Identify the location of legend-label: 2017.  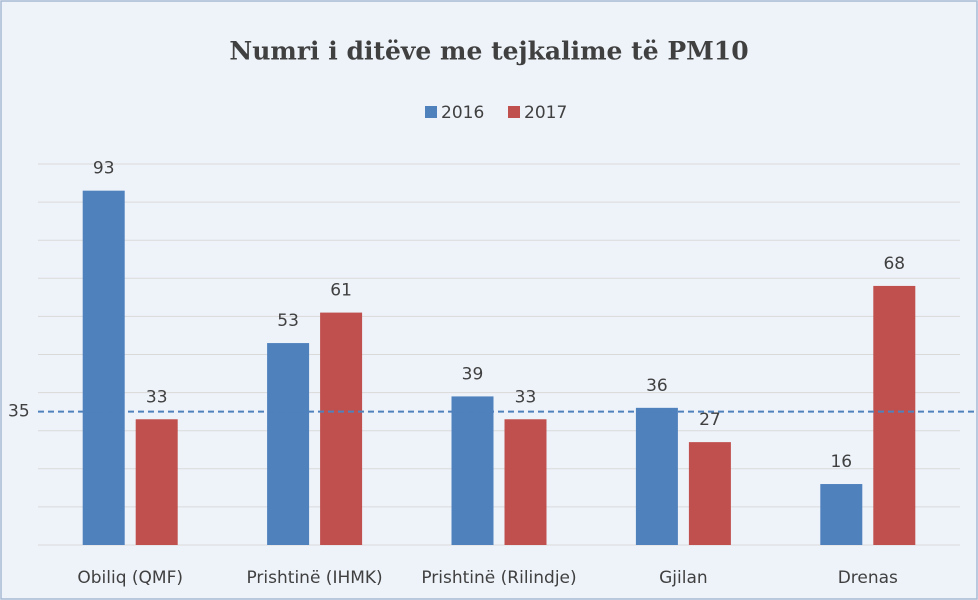
(545, 113).